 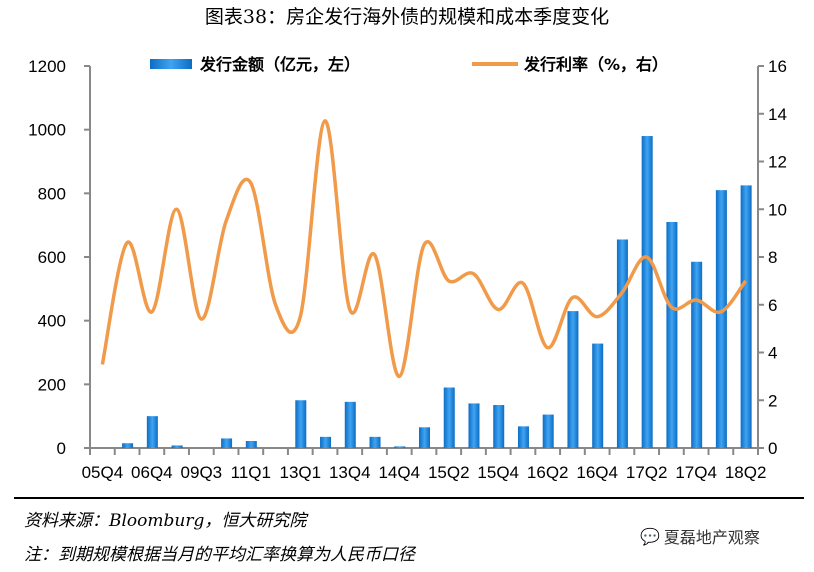 I want to click on right-tick-label: 6, so click(x=772, y=305).